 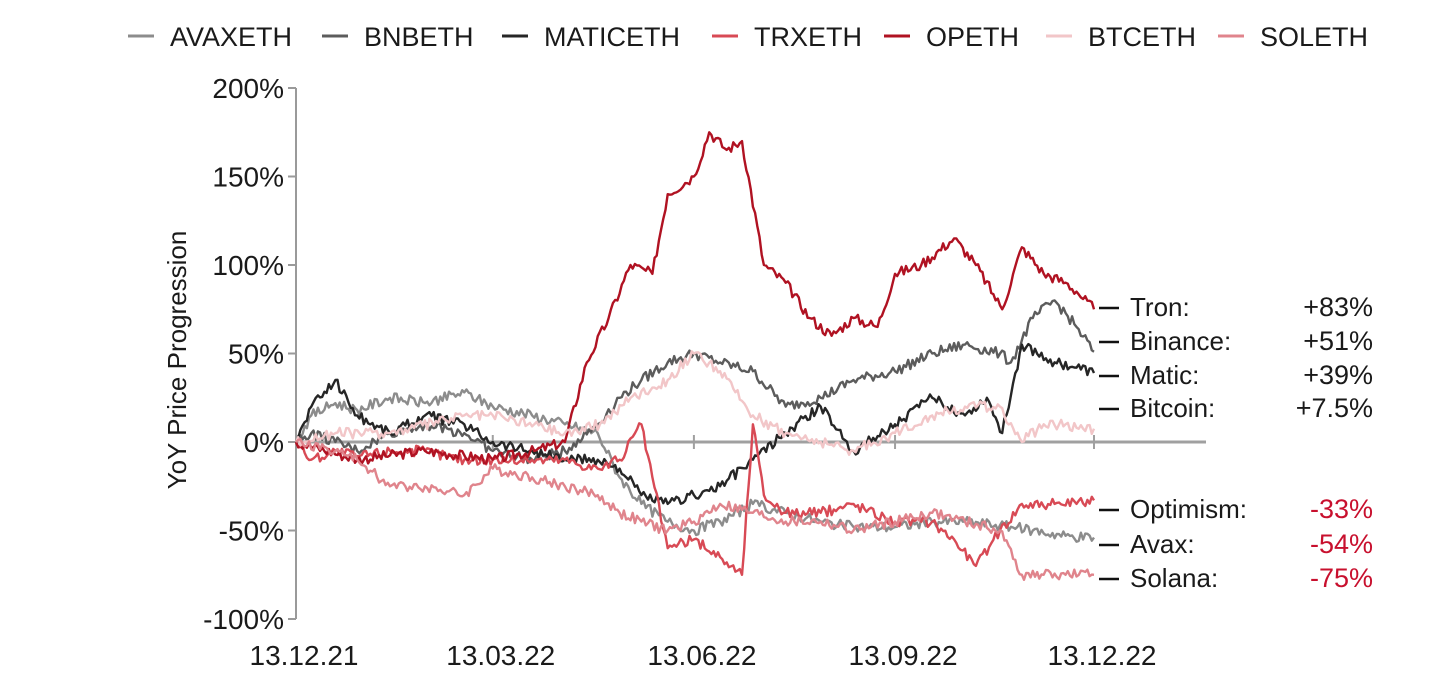 I want to click on series-line-avaxeth, so click(x=694, y=465).